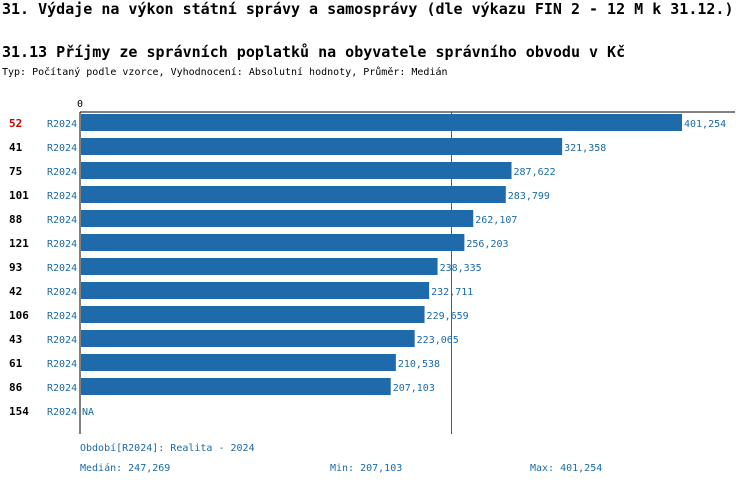 This screenshot has height=486, width=750. What do you see at coordinates (16, 147) in the screenshot?
I see `row-rank-label: 41` at bounding box center [16, 147].